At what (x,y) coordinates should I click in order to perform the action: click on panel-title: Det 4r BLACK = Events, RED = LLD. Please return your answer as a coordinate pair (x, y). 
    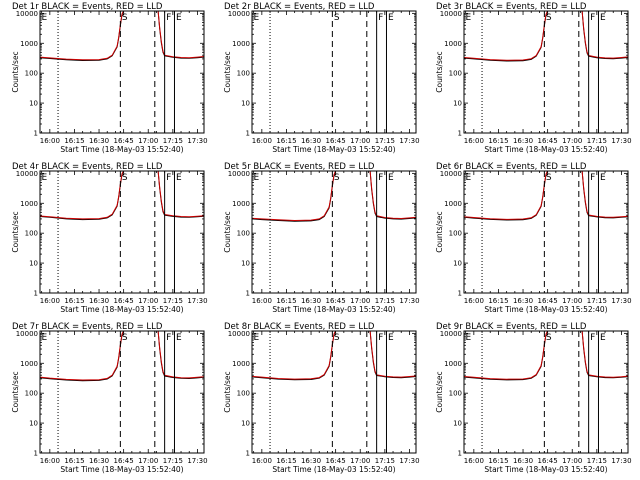
    Looking at the image, I should click on (87, 167).